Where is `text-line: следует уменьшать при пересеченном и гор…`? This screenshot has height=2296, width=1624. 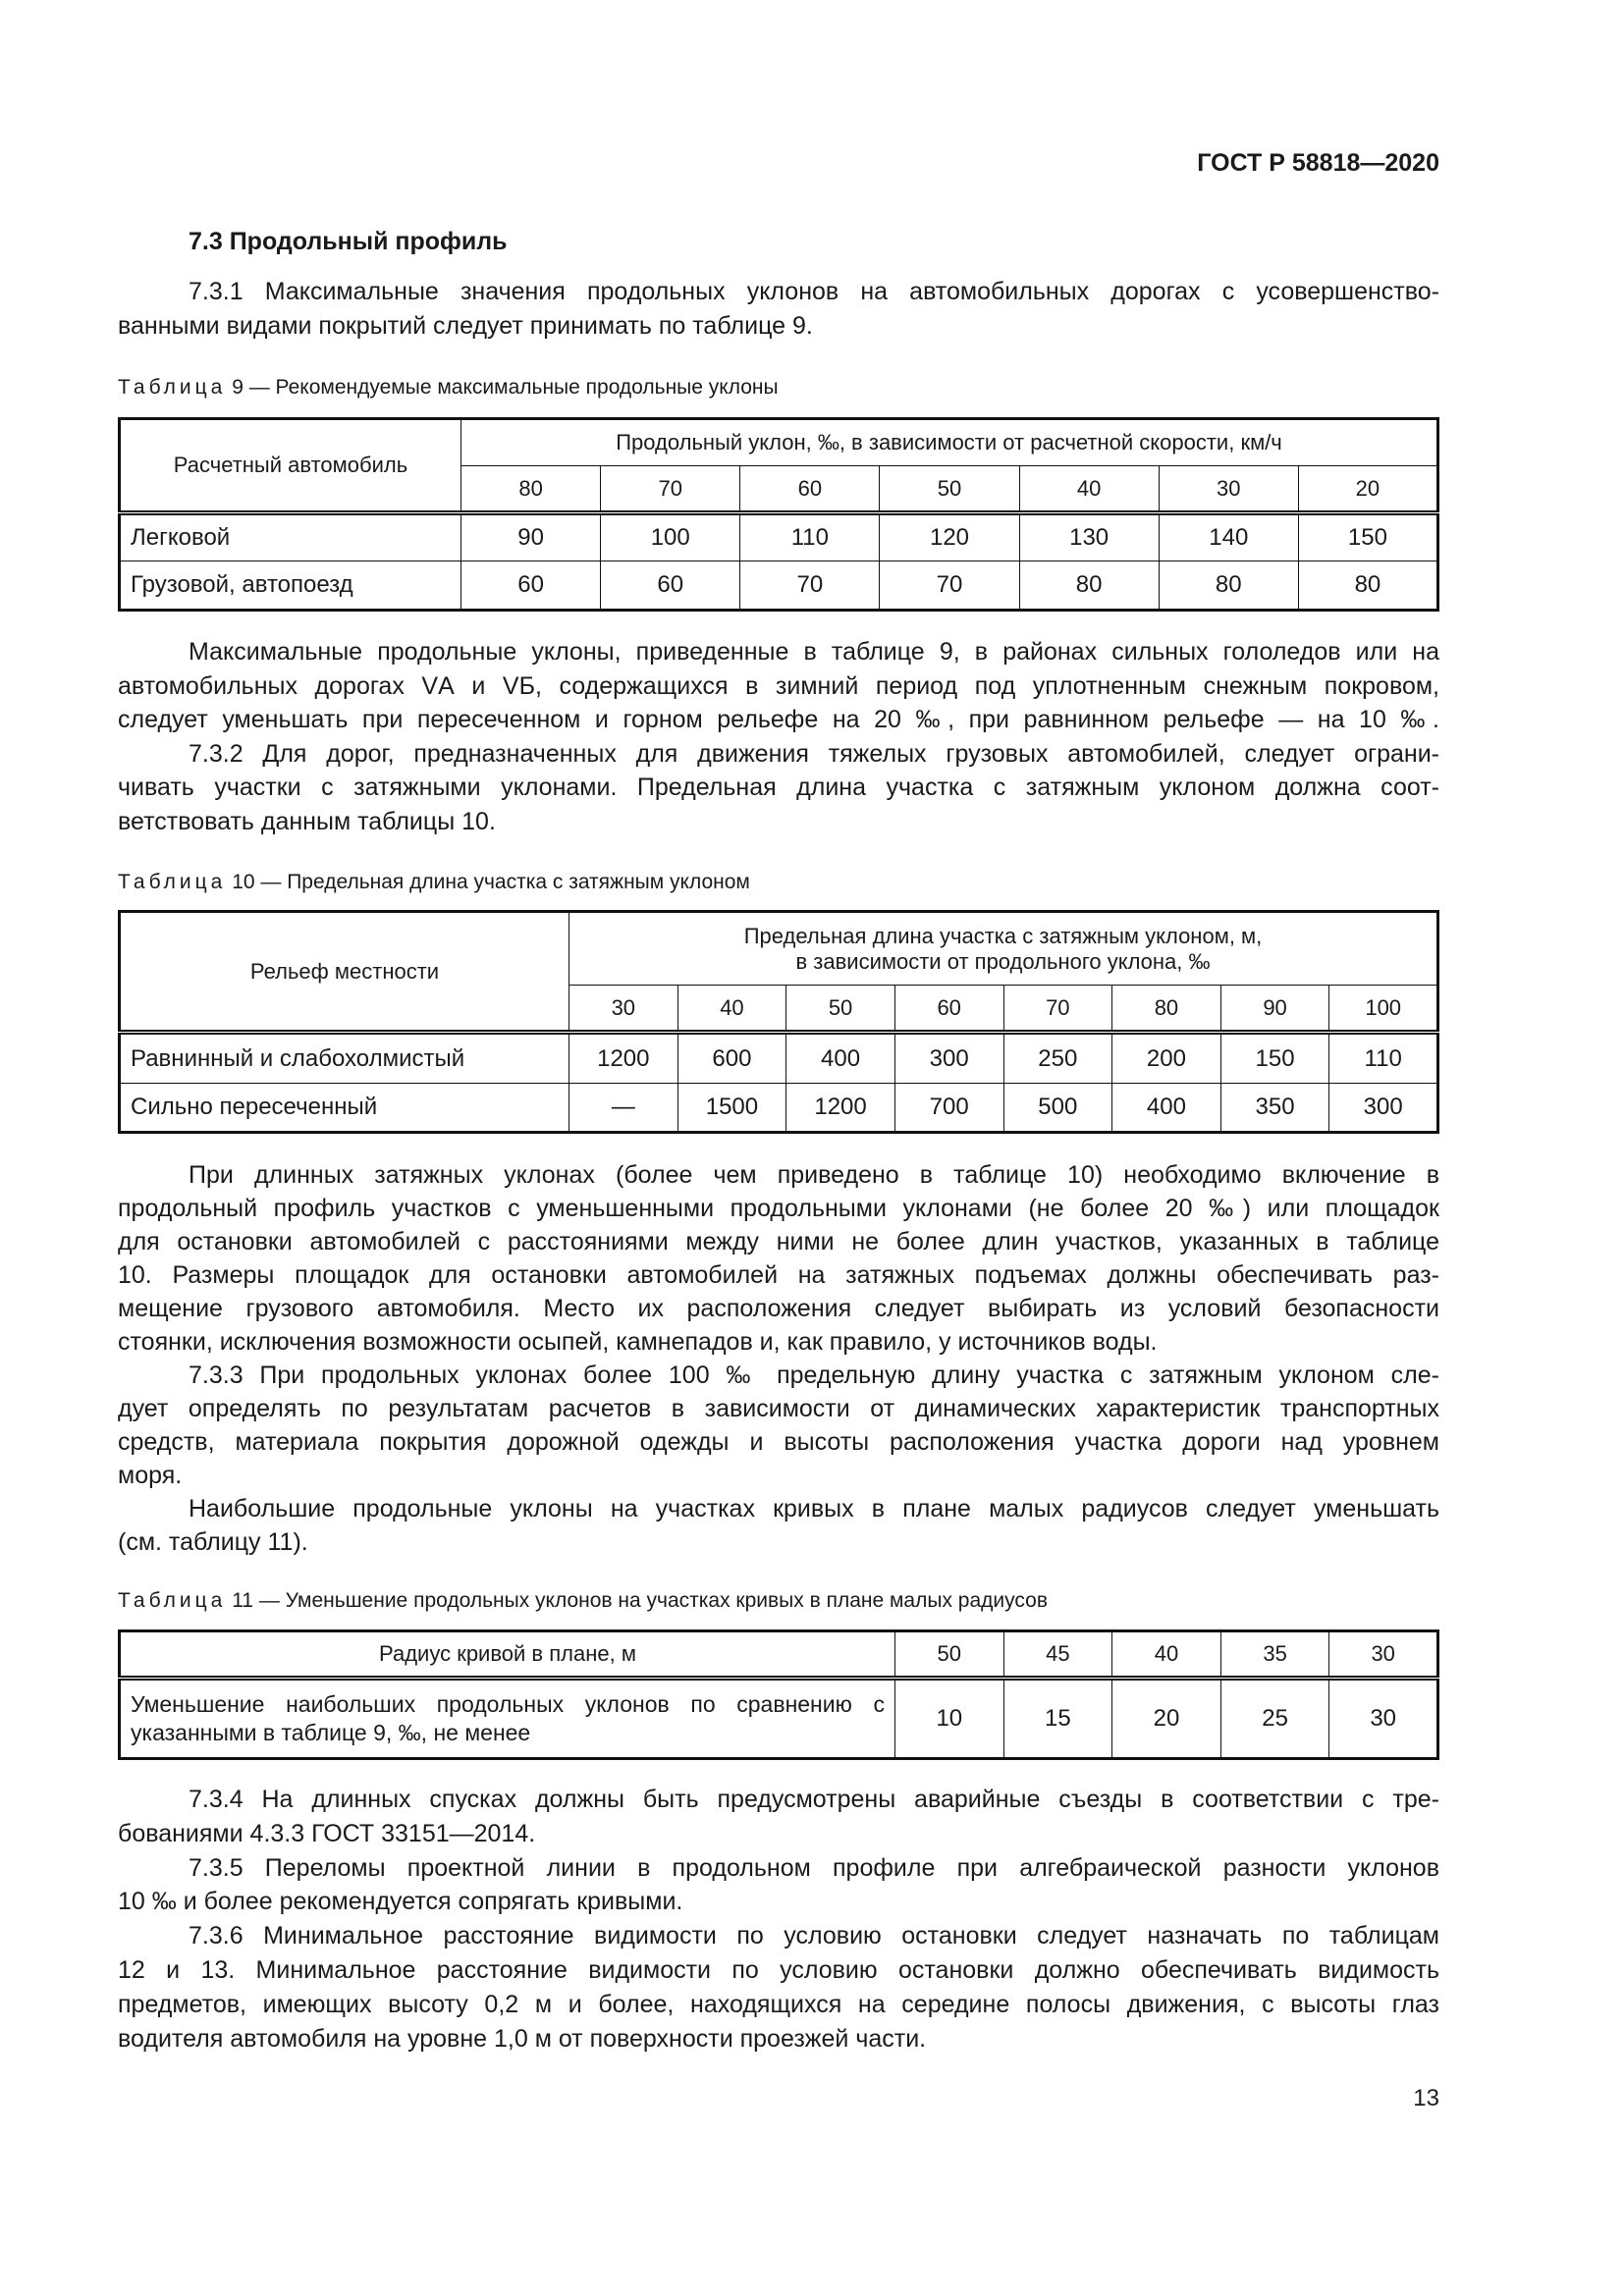
text-line: следует уменьшать при пересеченном и гор… is located at coordinates (778, 720).